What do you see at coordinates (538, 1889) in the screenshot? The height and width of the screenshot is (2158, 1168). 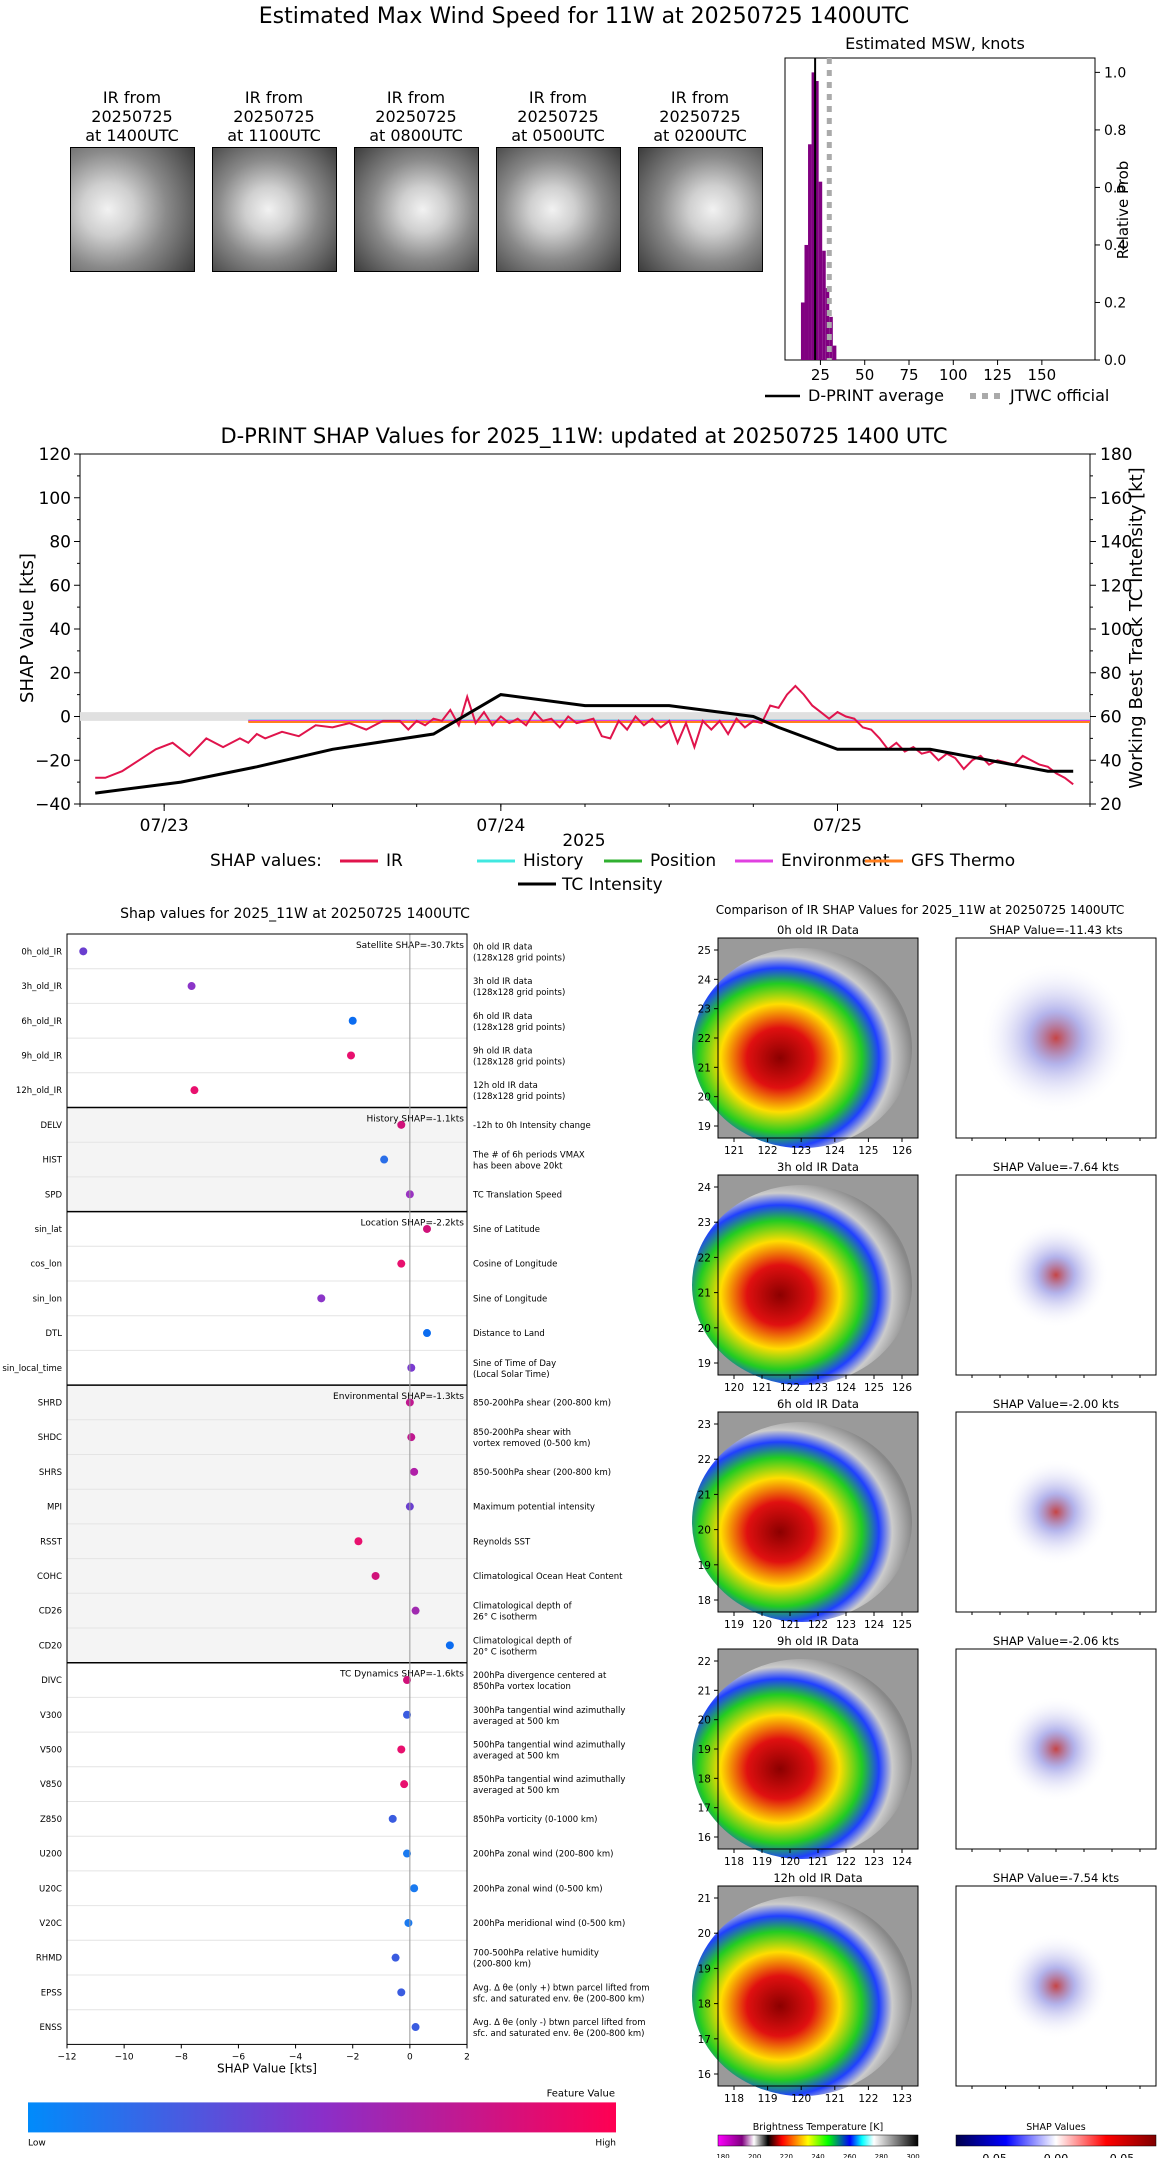 I see `feature-description: 200hPa zonal wind (0-500 km)` at bounding box center [538, 1889].